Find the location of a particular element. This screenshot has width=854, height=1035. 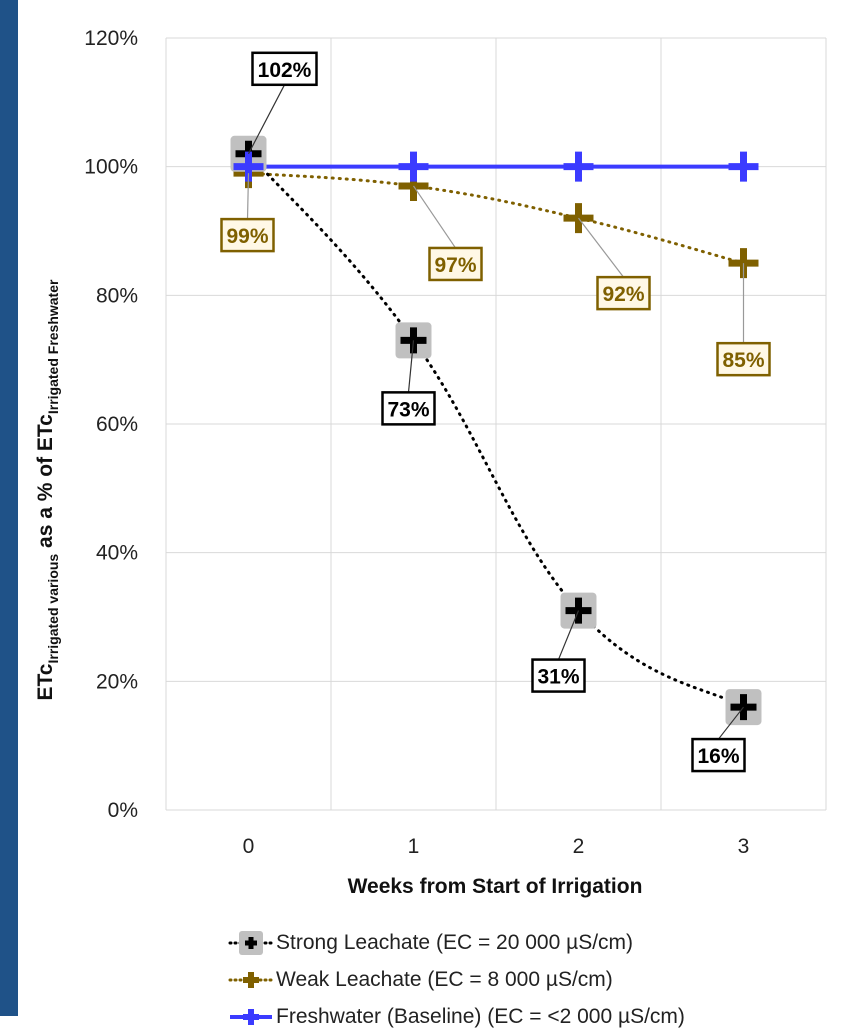

y-tick-label: 40% is located at coordinates (117, 553).